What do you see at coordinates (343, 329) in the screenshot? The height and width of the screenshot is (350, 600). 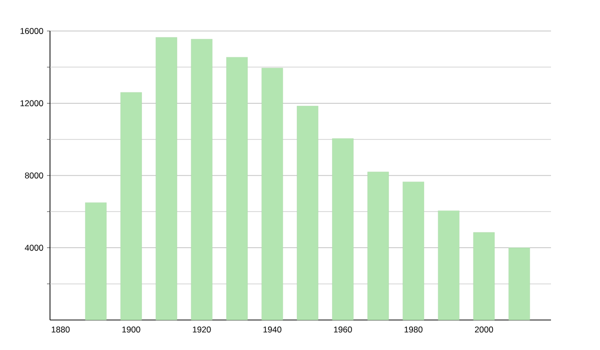 I see `x-tick-label: 1960` at bounding box center [343, 329].